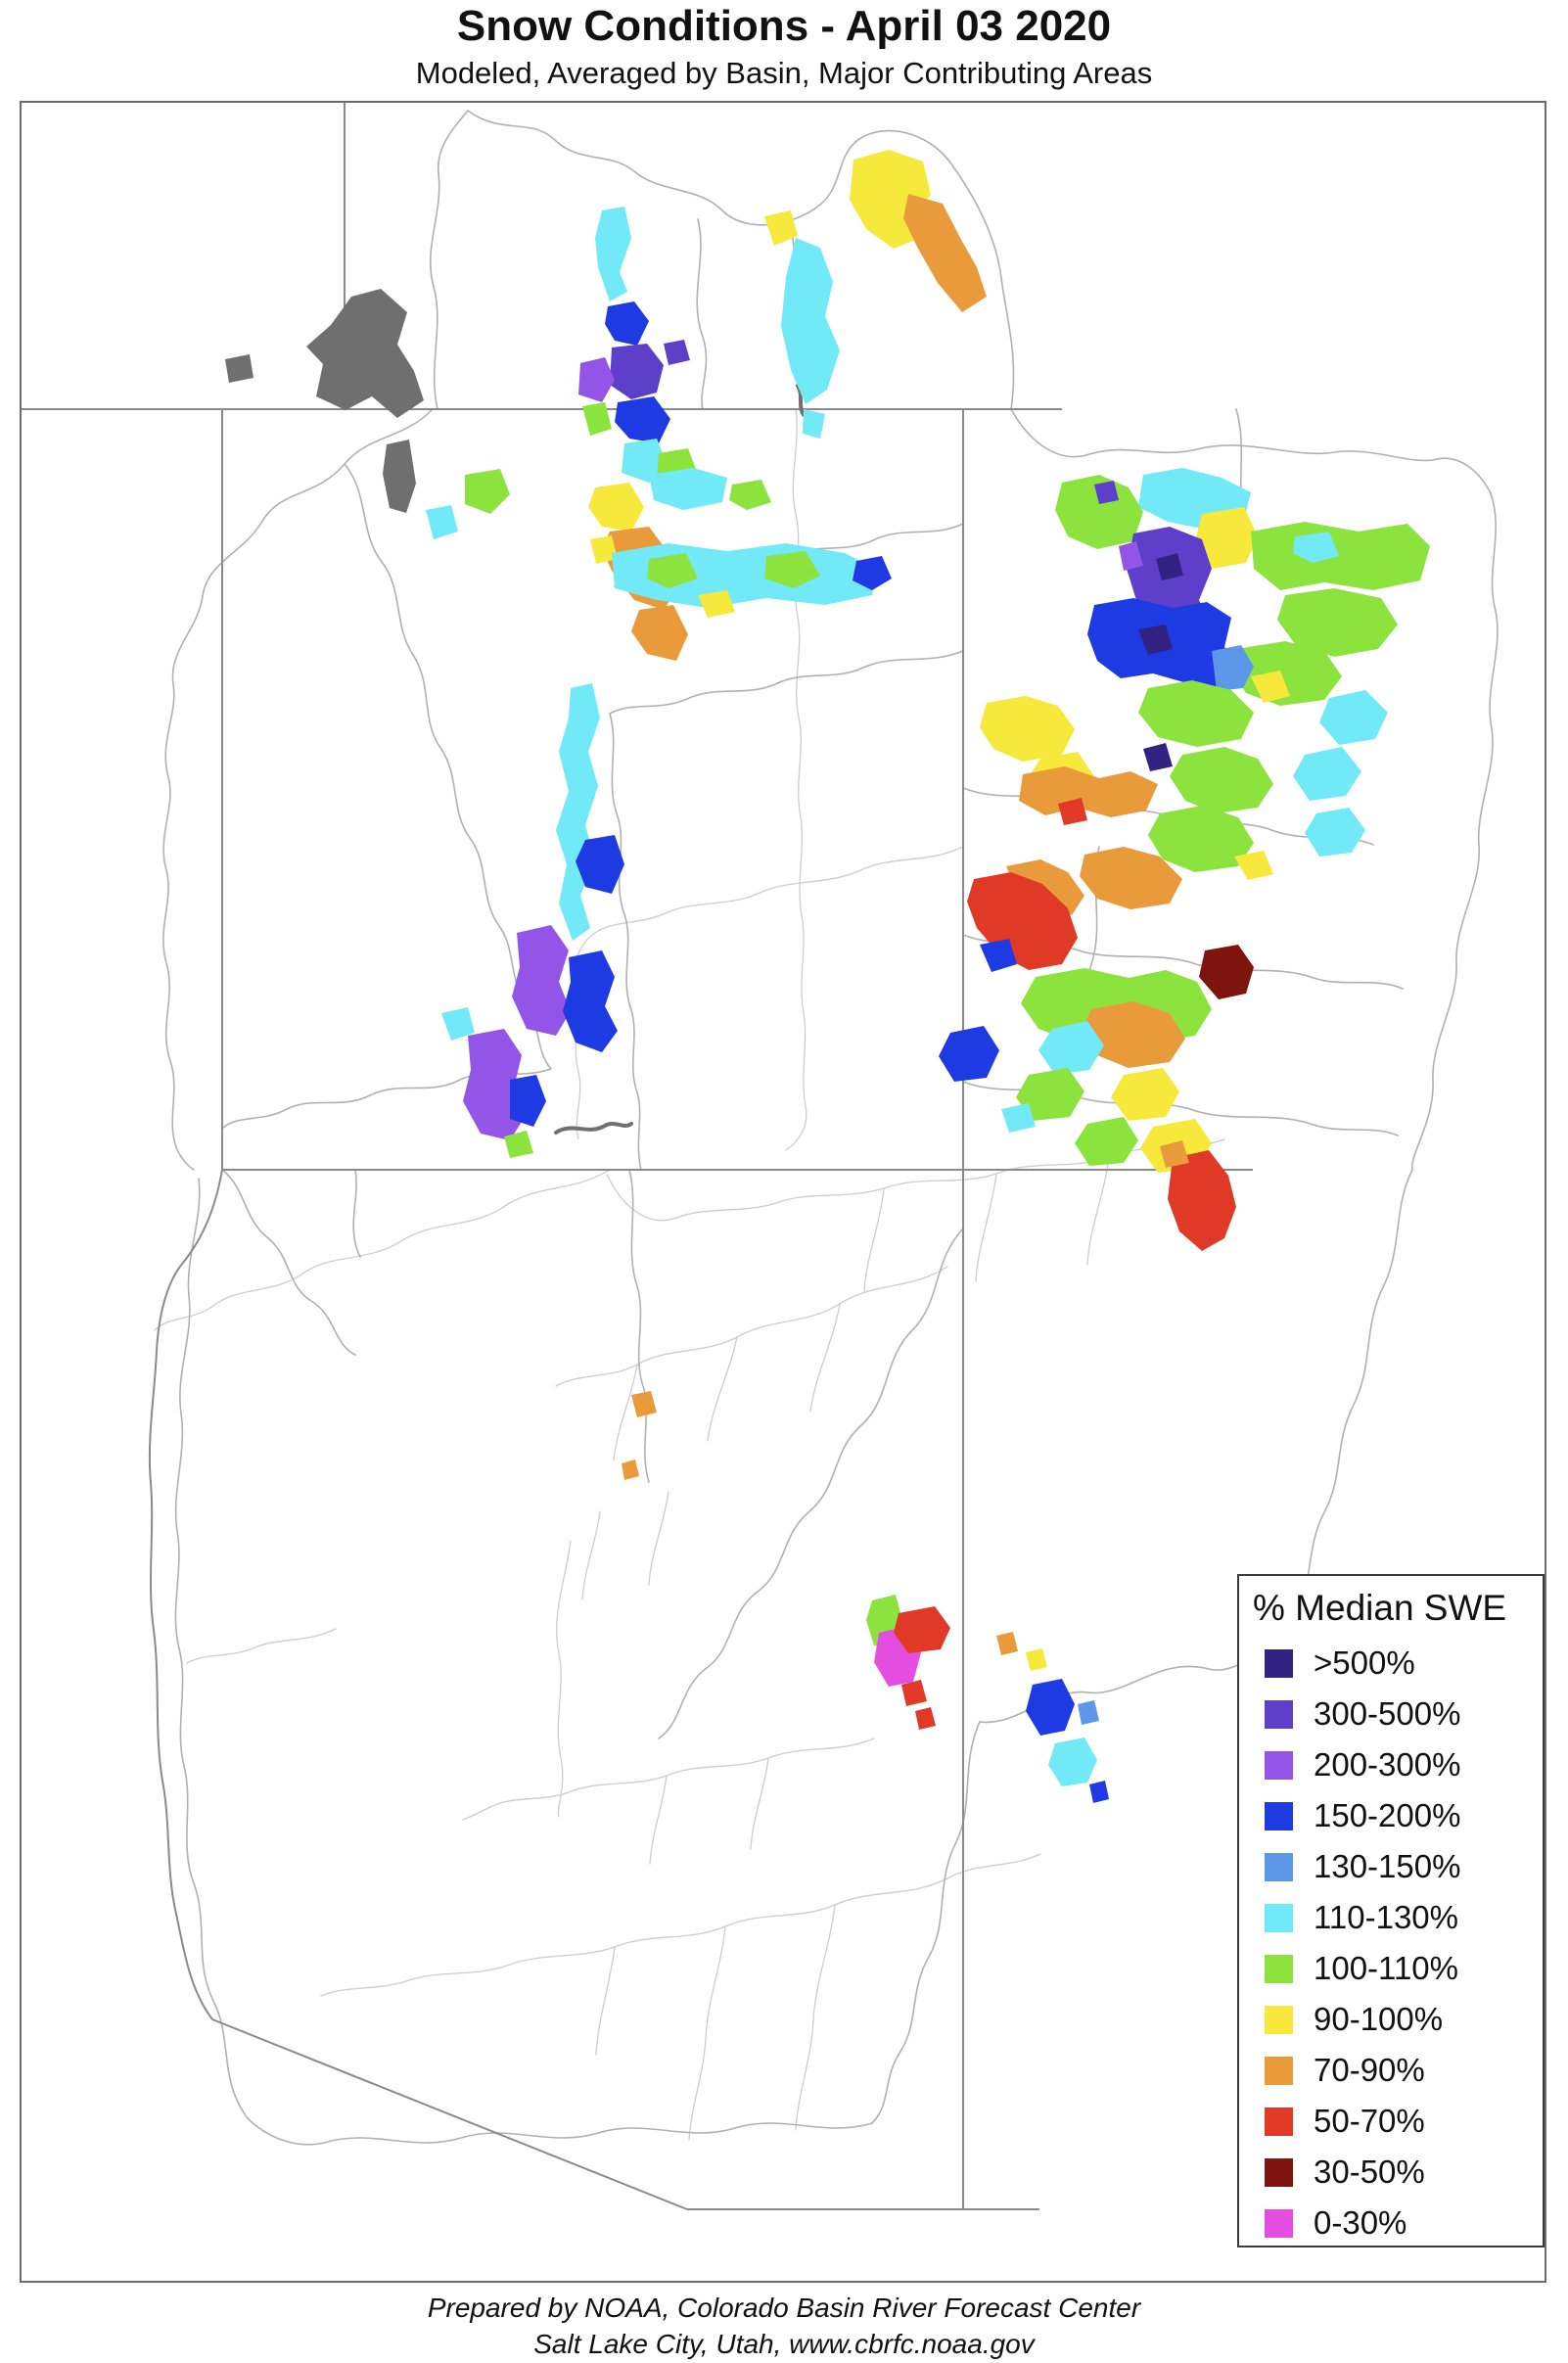  What do you see at coordinates (1369, 2070) in the screenshot?
I see `legend-label: 70-90%` at bounding box center [1369, 2070].